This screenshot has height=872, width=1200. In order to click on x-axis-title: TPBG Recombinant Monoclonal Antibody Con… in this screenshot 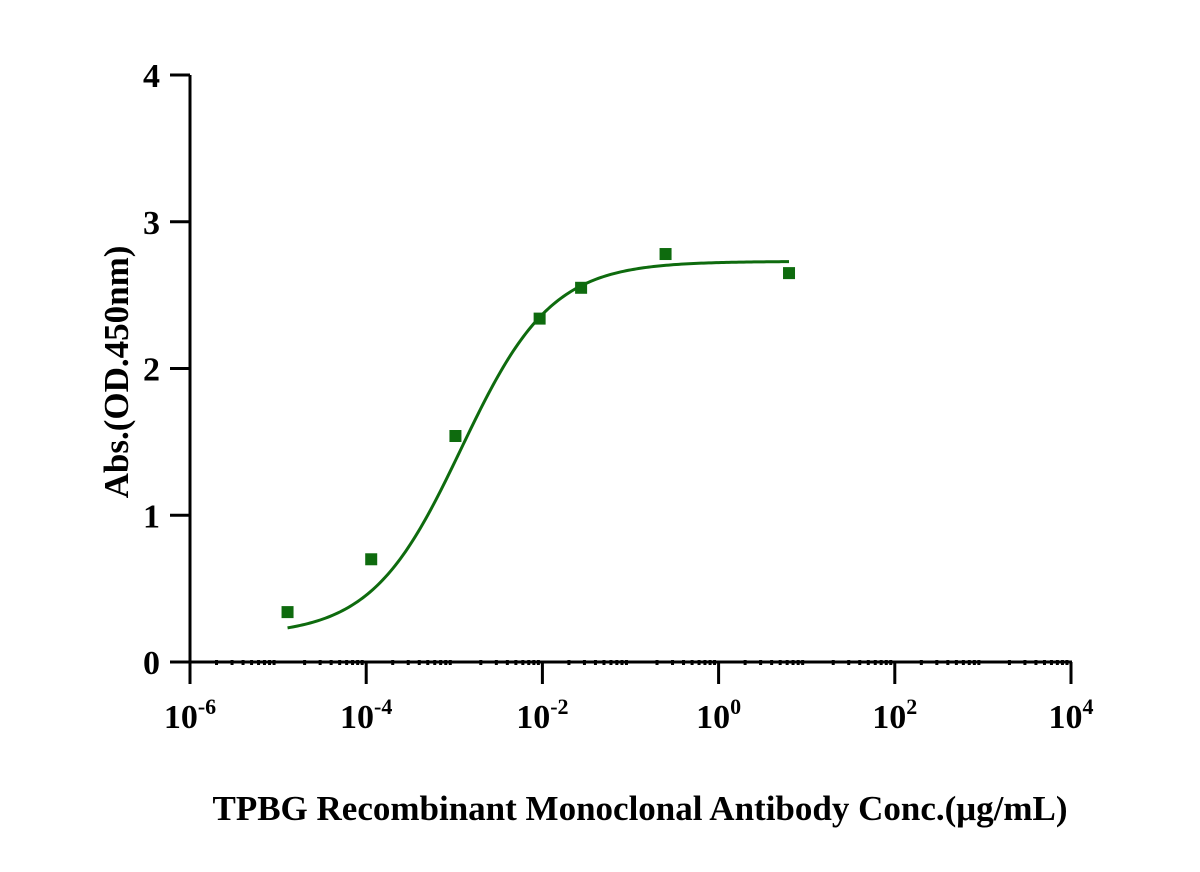, I will do `click(639, 808)`.